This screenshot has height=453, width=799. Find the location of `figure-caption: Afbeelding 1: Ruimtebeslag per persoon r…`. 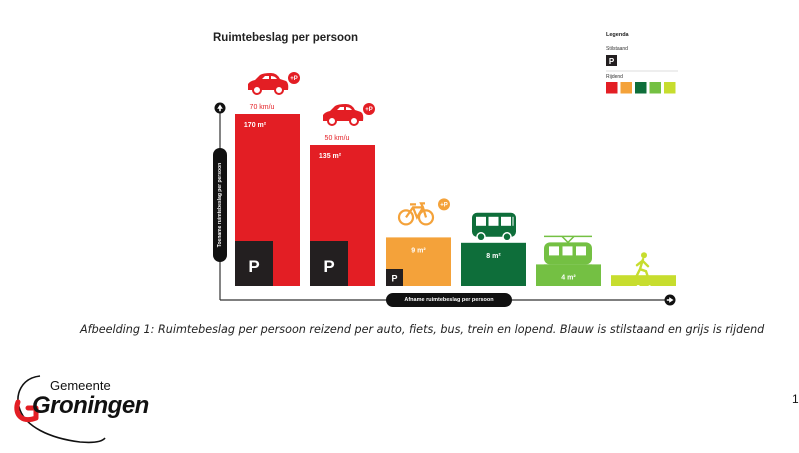

figure-caption: Afbeelding 1: Ruimtebeslag per persoon r… is located at coordinates (422, 329).